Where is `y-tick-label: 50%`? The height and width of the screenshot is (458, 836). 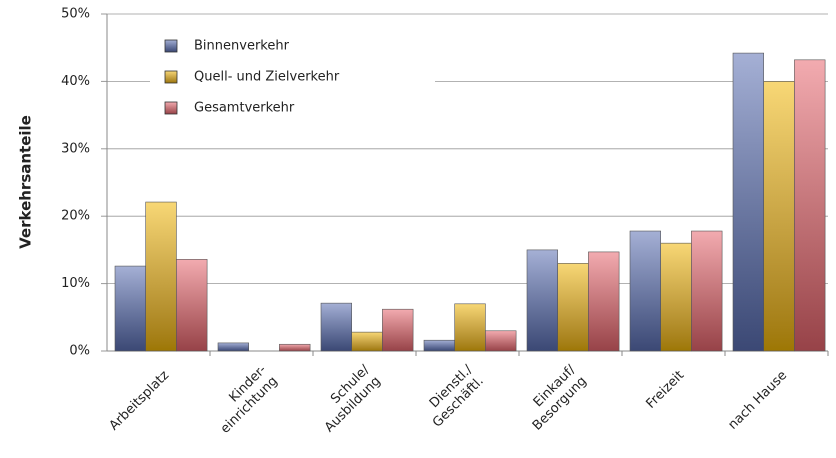
y-tick-label: 50% is located at coordinates (75, 14).